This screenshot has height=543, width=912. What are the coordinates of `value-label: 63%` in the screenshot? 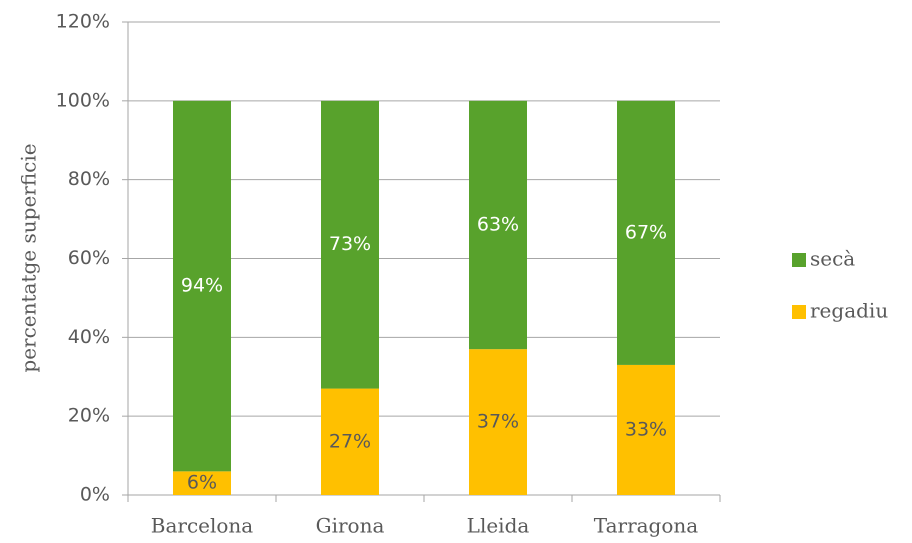 It's located at (498, 224).